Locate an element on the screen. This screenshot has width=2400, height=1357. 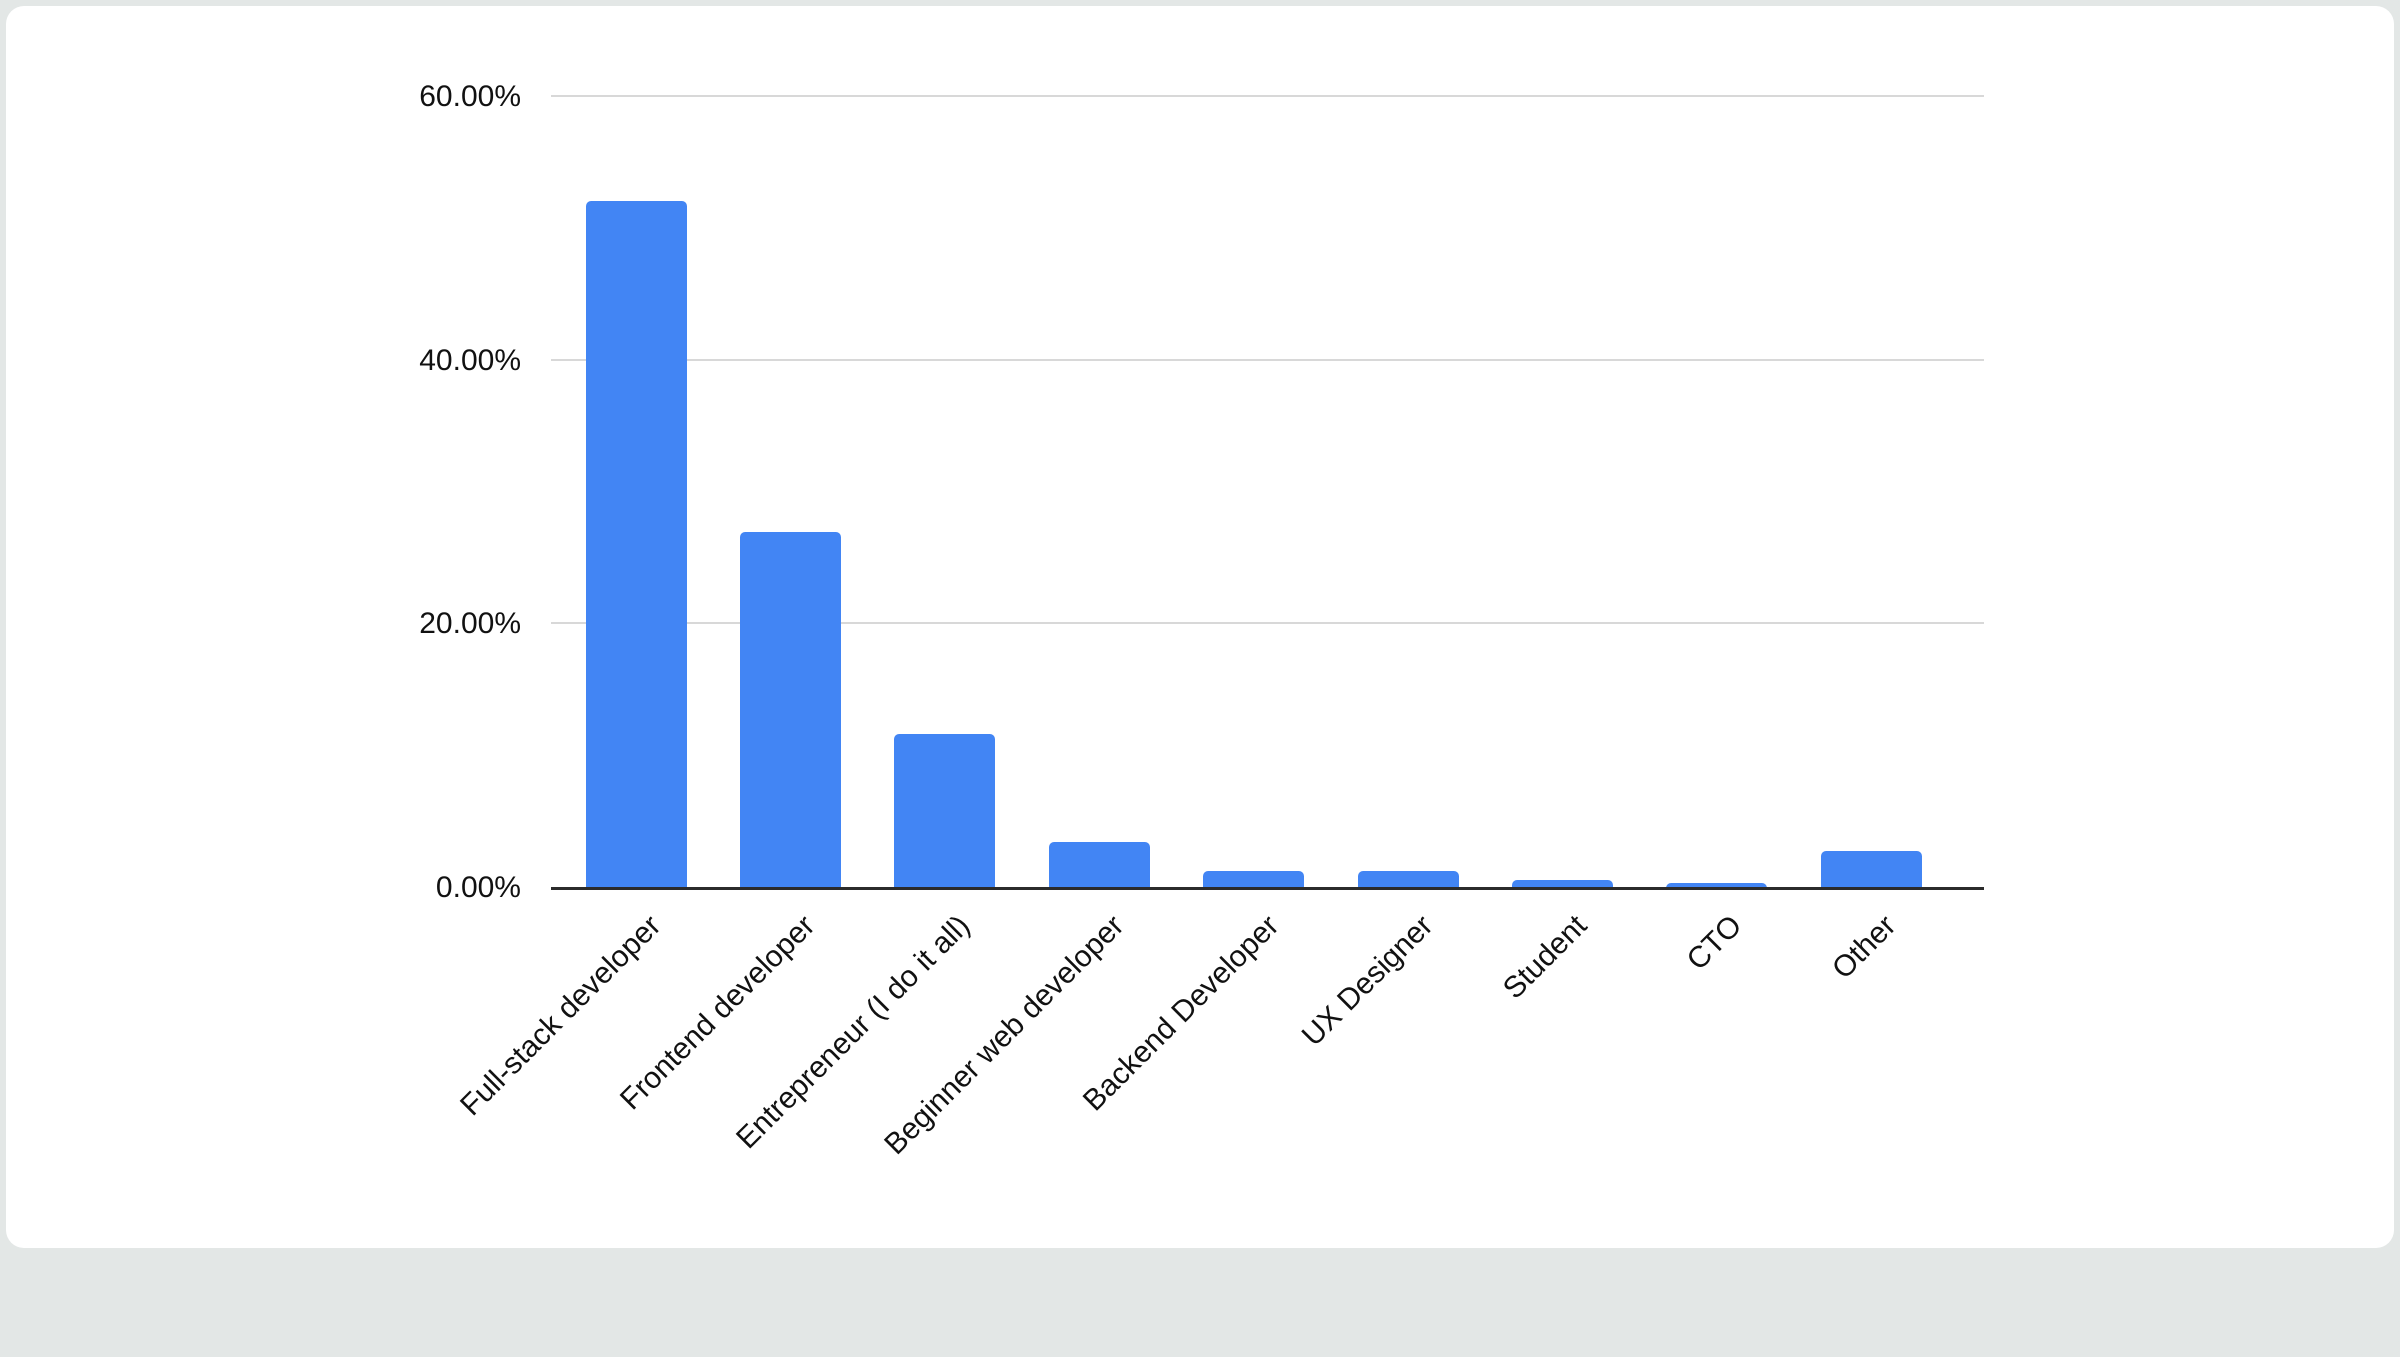
gridline-40pct is located at coordinates (1267, 359).